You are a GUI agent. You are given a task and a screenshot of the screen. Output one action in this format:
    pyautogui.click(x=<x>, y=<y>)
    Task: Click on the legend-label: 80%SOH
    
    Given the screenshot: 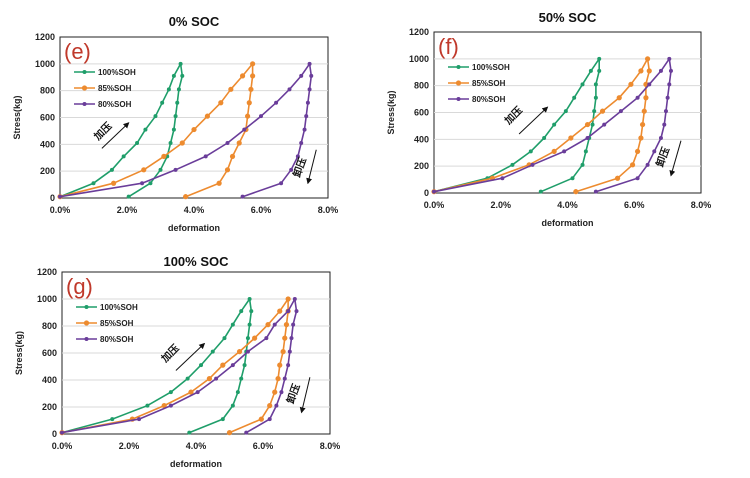 What is the action you would take?
    pyautogui.click(x=489, y=99)
    